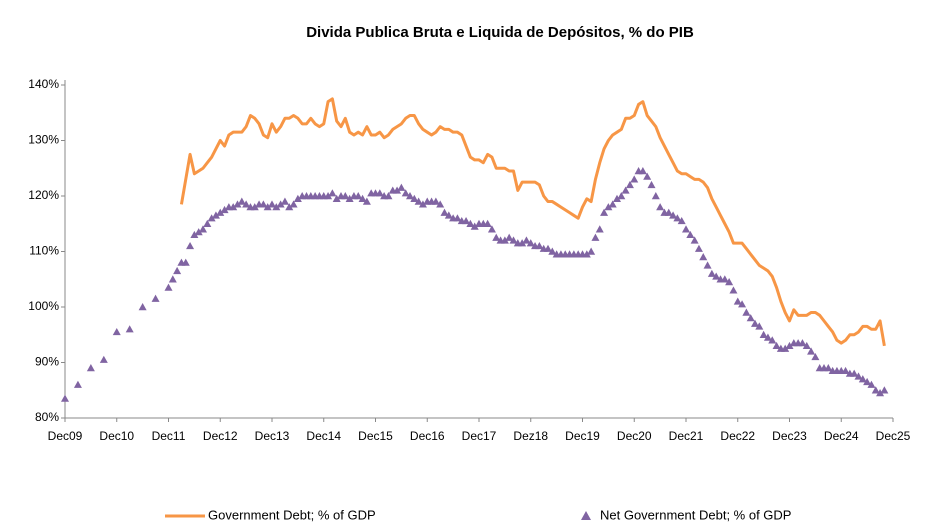 The width and height of the screenshot is (929, 532). Describe the element at coordinates (582, 436) in the screenshot. I see `x-tick-label: Dec19` at that location.